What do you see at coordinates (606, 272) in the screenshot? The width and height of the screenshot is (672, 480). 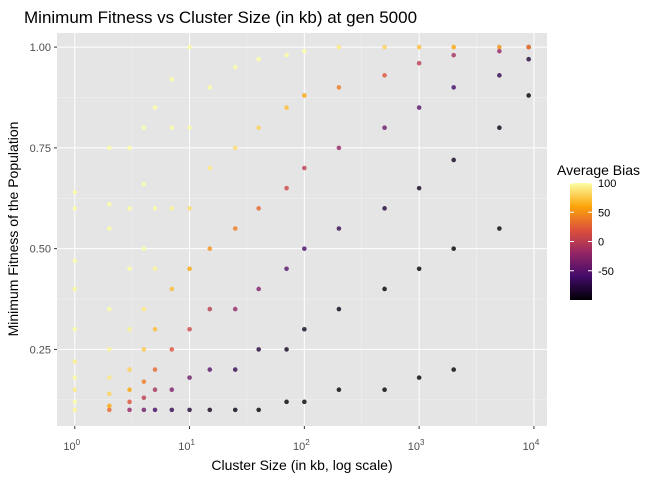 I see `colorbar-tick-label: -50` at bounding box center [606, 272].